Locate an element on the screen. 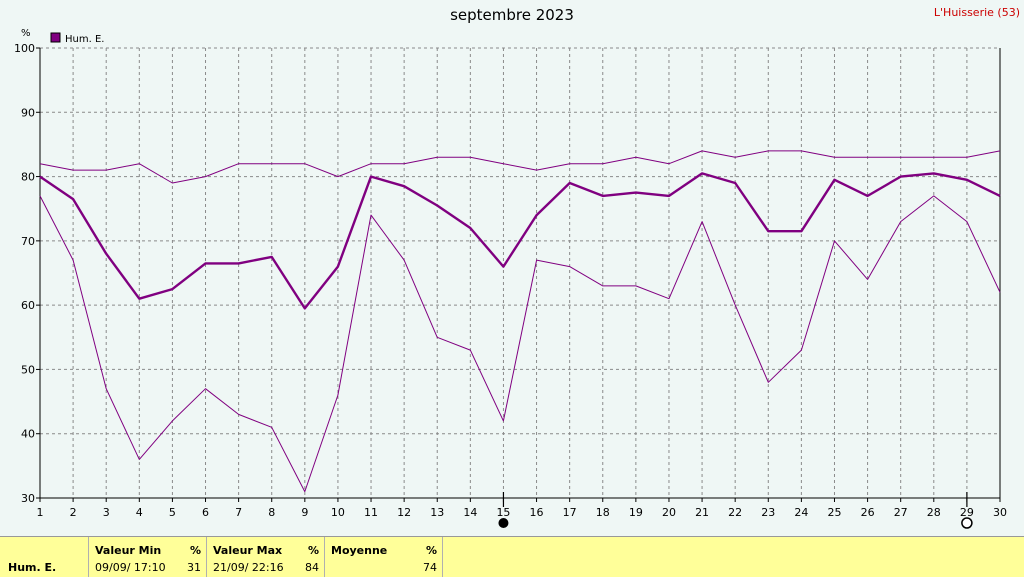  avg-cell: Moyenne % 74 is located at coordinates (383, 557).